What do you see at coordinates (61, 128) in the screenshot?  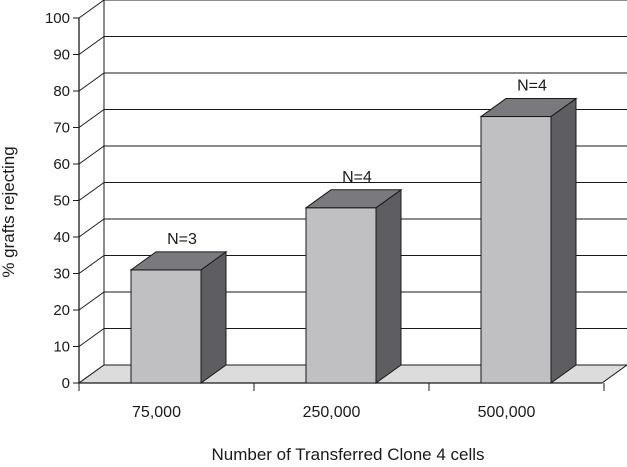 I see `y-tick-label: 70` at bounding box center [61, 128].